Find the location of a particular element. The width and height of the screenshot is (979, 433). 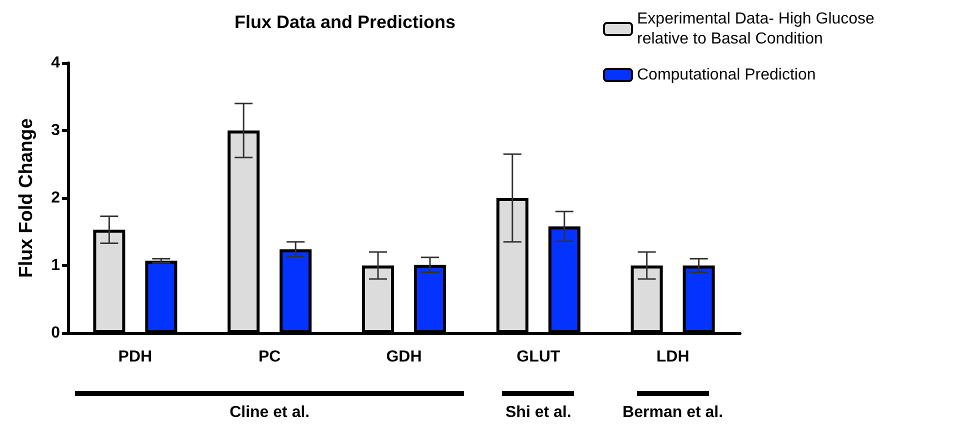

x-tick-label: LDH is located at coordinates (673, 357).